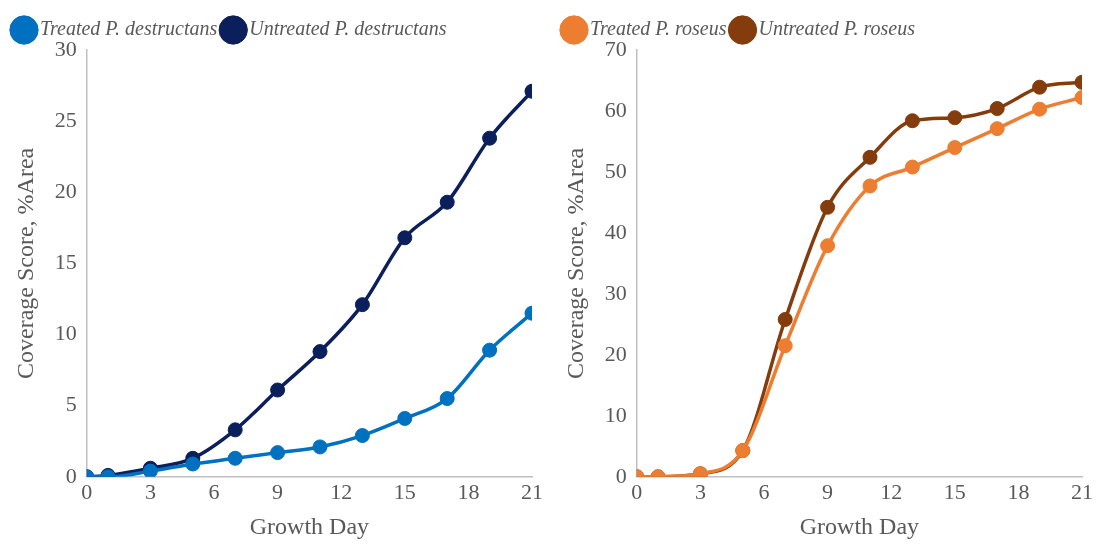 Image resolution: width=1100 pixels, height=552 pixels. What do you see at coordinates (615, 231) in the screenshot?
I see `y-tick-label: 40` at bounding box center [615, 231].